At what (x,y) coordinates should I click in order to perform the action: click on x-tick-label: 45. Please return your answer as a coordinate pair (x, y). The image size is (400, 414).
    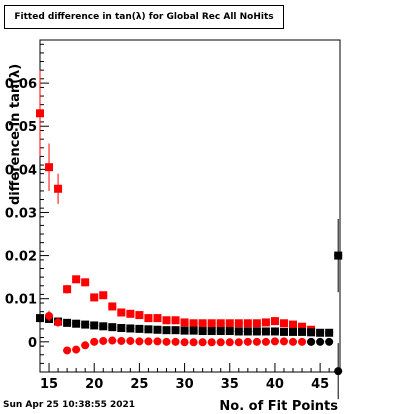
    Looking at the image, I should click on (320, 384).